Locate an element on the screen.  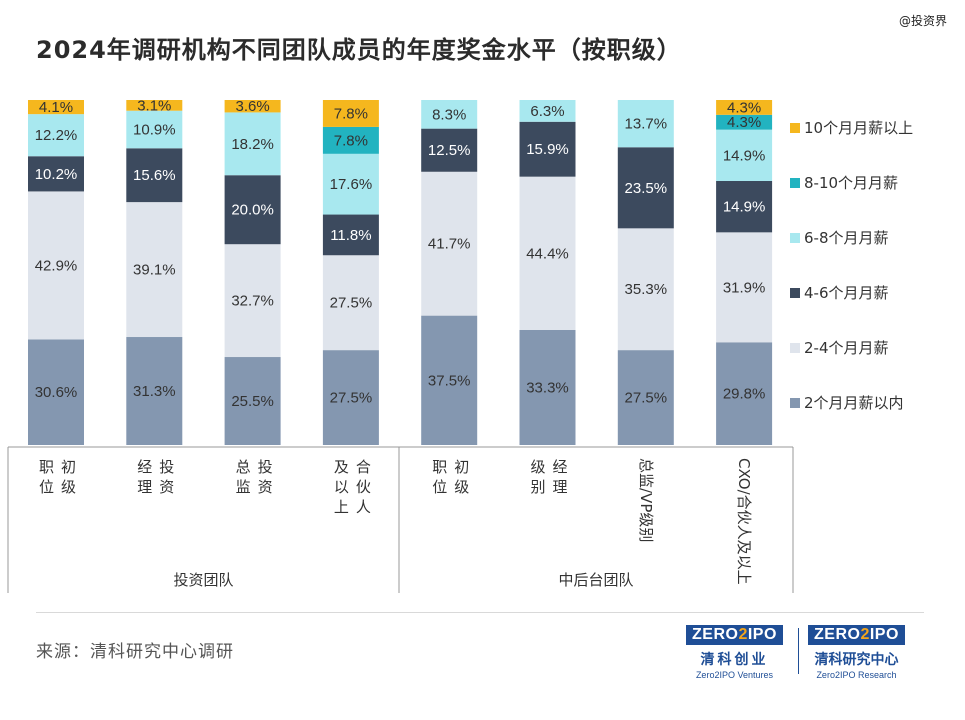
category-label: 经投理资 is located at coordinates (155, 477).